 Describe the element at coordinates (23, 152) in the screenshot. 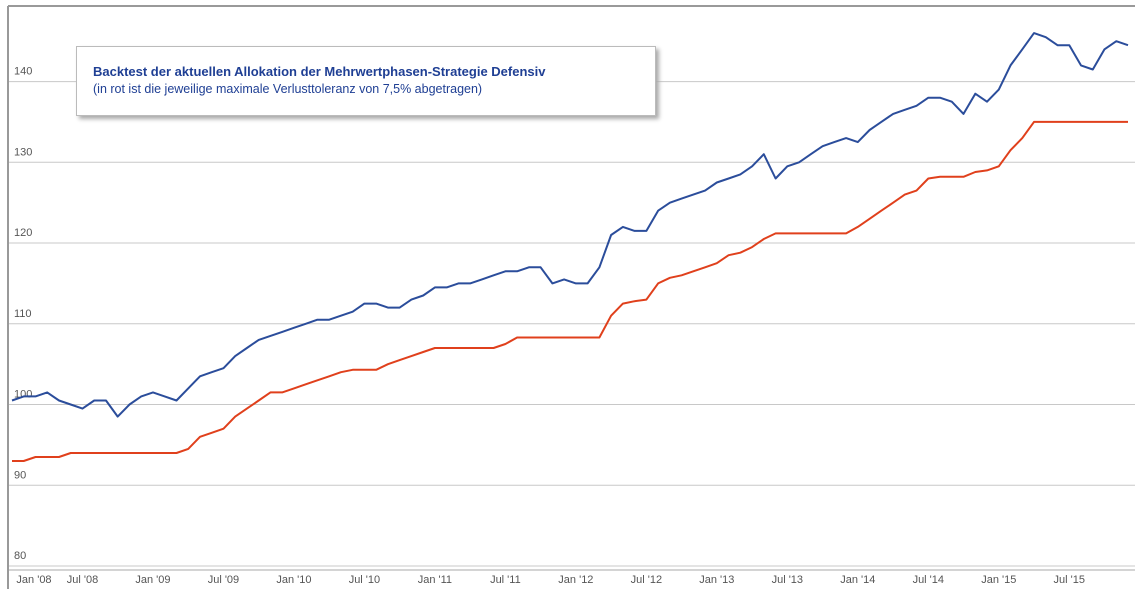

I see `y-tick-label: 130` at that location.